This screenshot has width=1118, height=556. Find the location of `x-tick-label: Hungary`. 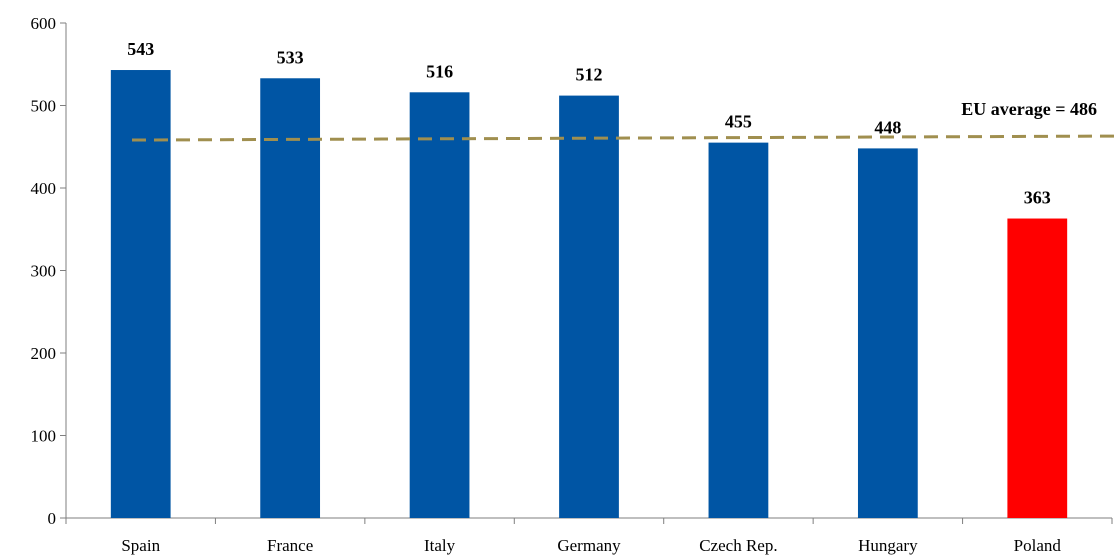

x-tick-label: Hungary is located at coordinates (888, 545).